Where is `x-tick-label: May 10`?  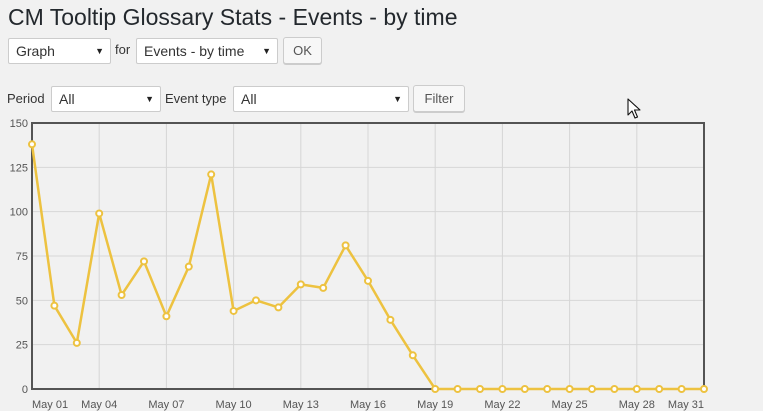
x-tick-label: May 10 is located at coordinates (234, 405).